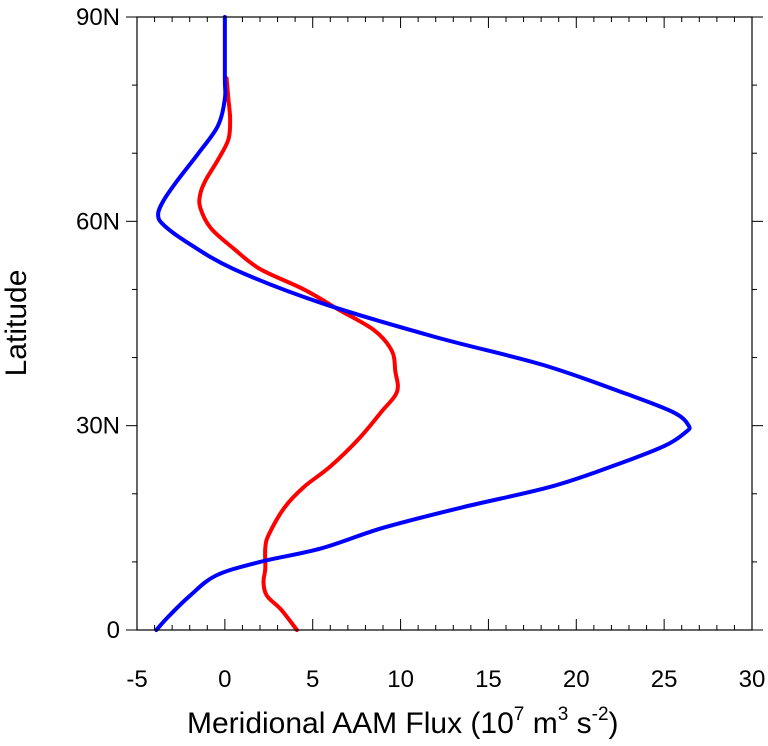  What do you see at coordinates (600, 714) in the screenshot?
I see `x-axis-title-exp3: -2` at bounding box center [600, 714].